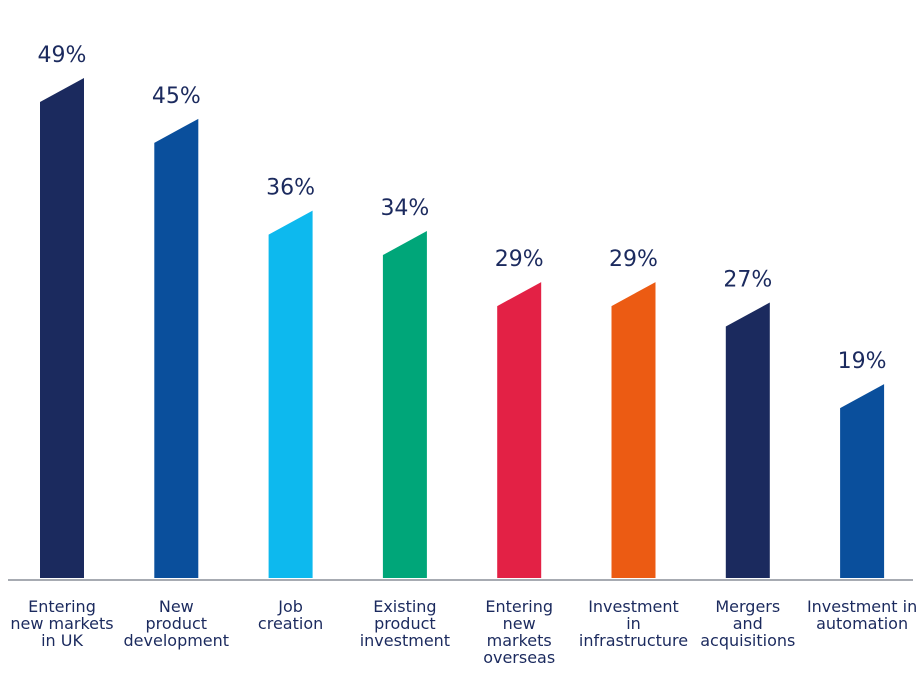  What do you see at coordinates (405, 623) in the screenshot?
I see `category-label-3: Existing product investment` at bounding box center [405, 623].